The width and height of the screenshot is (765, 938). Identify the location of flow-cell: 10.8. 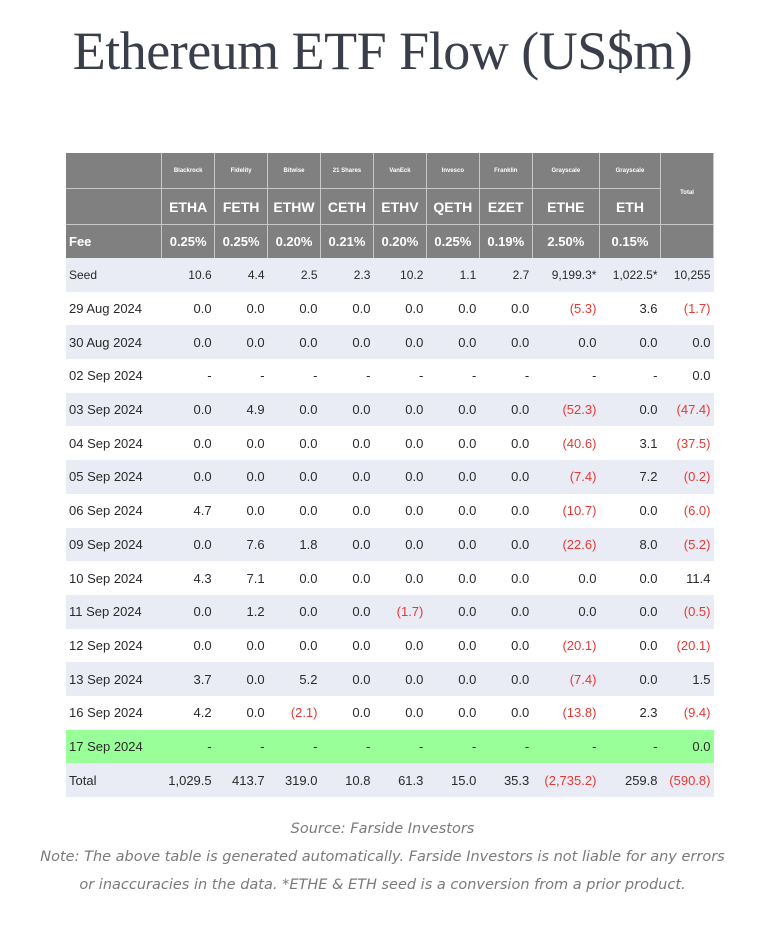
(347, 780).